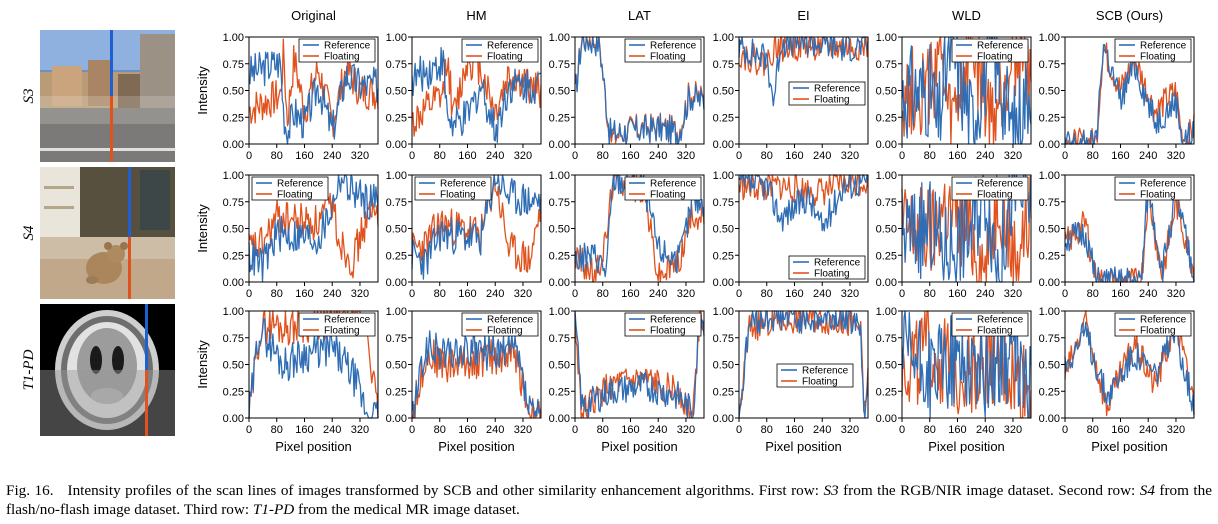 The image size is (1218, 524). I want to click on floating-line, so click(313, 88).